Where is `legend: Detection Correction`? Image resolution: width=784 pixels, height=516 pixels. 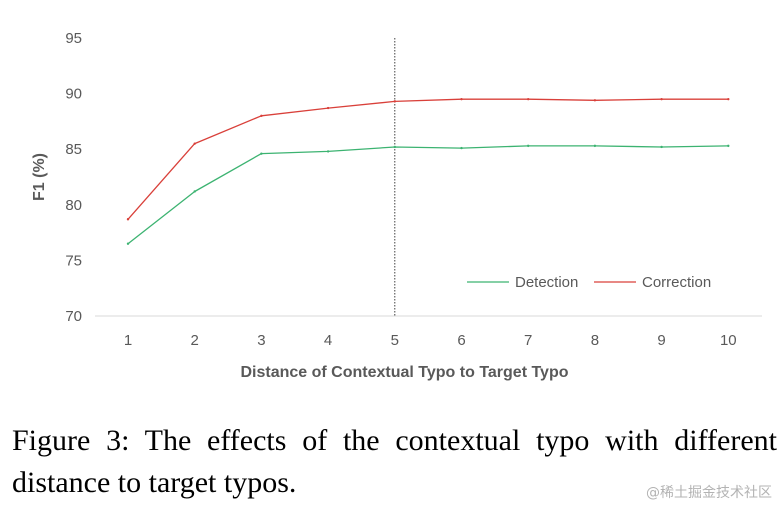
legend: Detection Correction is located at coordinates (589, 282).